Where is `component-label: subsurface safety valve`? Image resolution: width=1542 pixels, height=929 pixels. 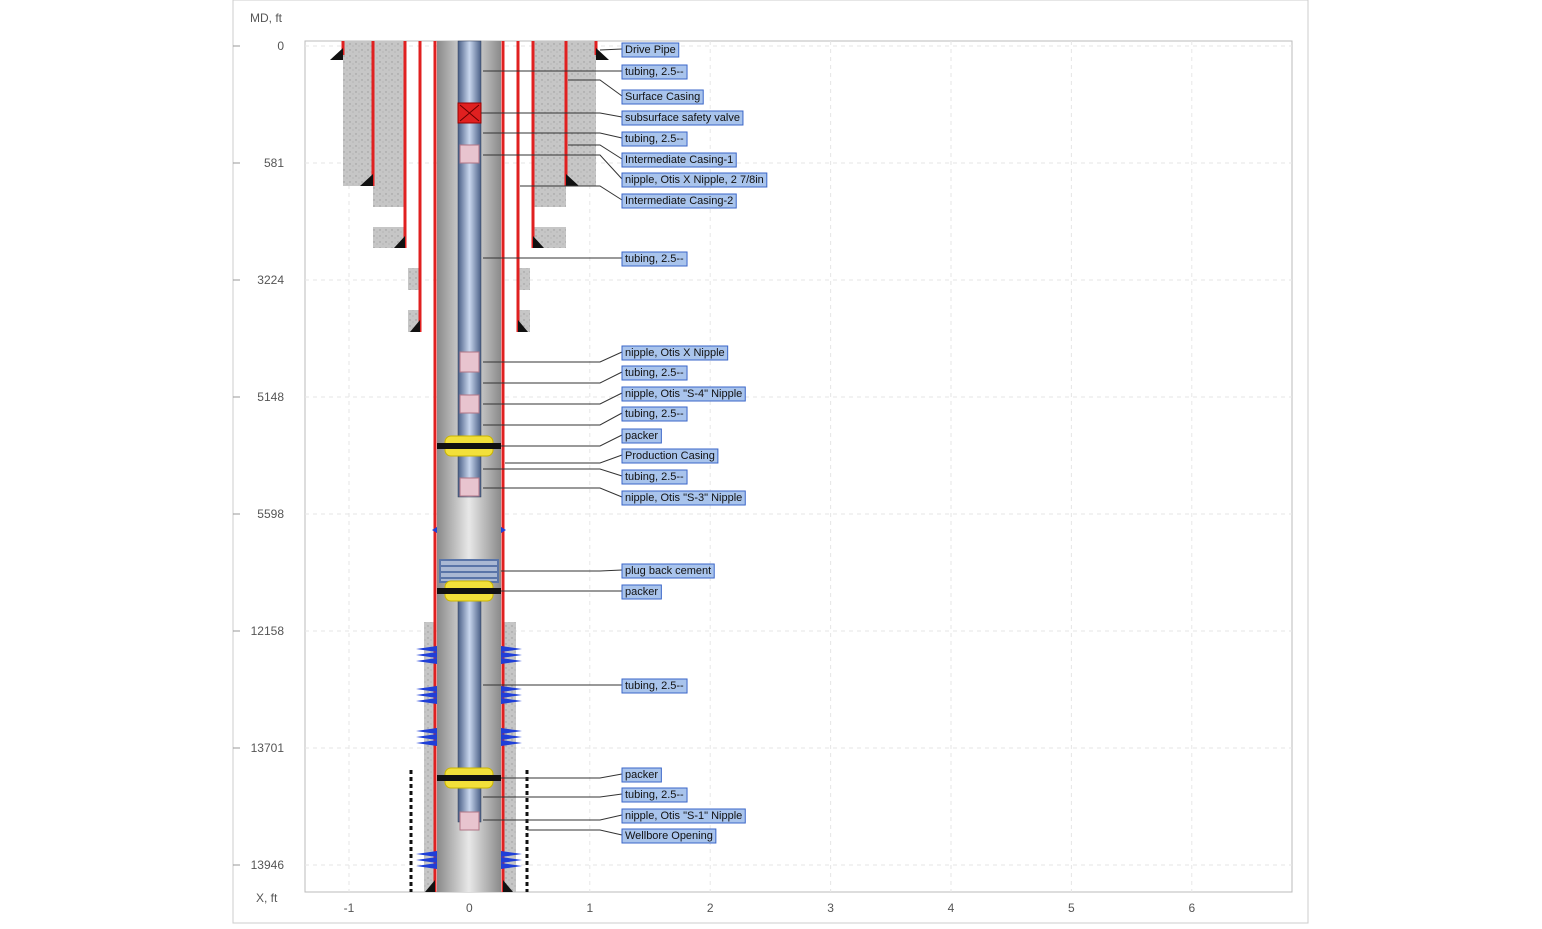 component-label: subsurface safety valve is located at coordinates (682, 118).